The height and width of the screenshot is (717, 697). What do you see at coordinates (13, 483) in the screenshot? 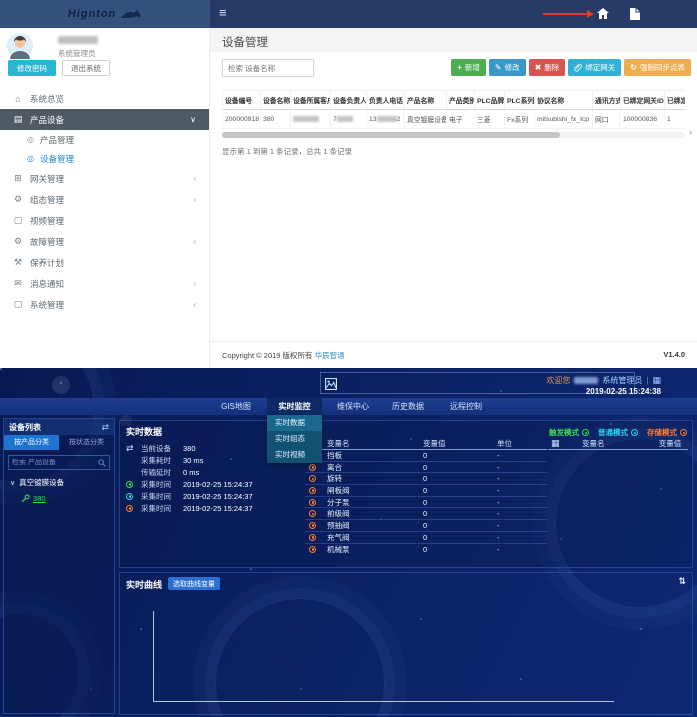
I see `tree-expand-icon: ∨` at bounding box center [13, 483].